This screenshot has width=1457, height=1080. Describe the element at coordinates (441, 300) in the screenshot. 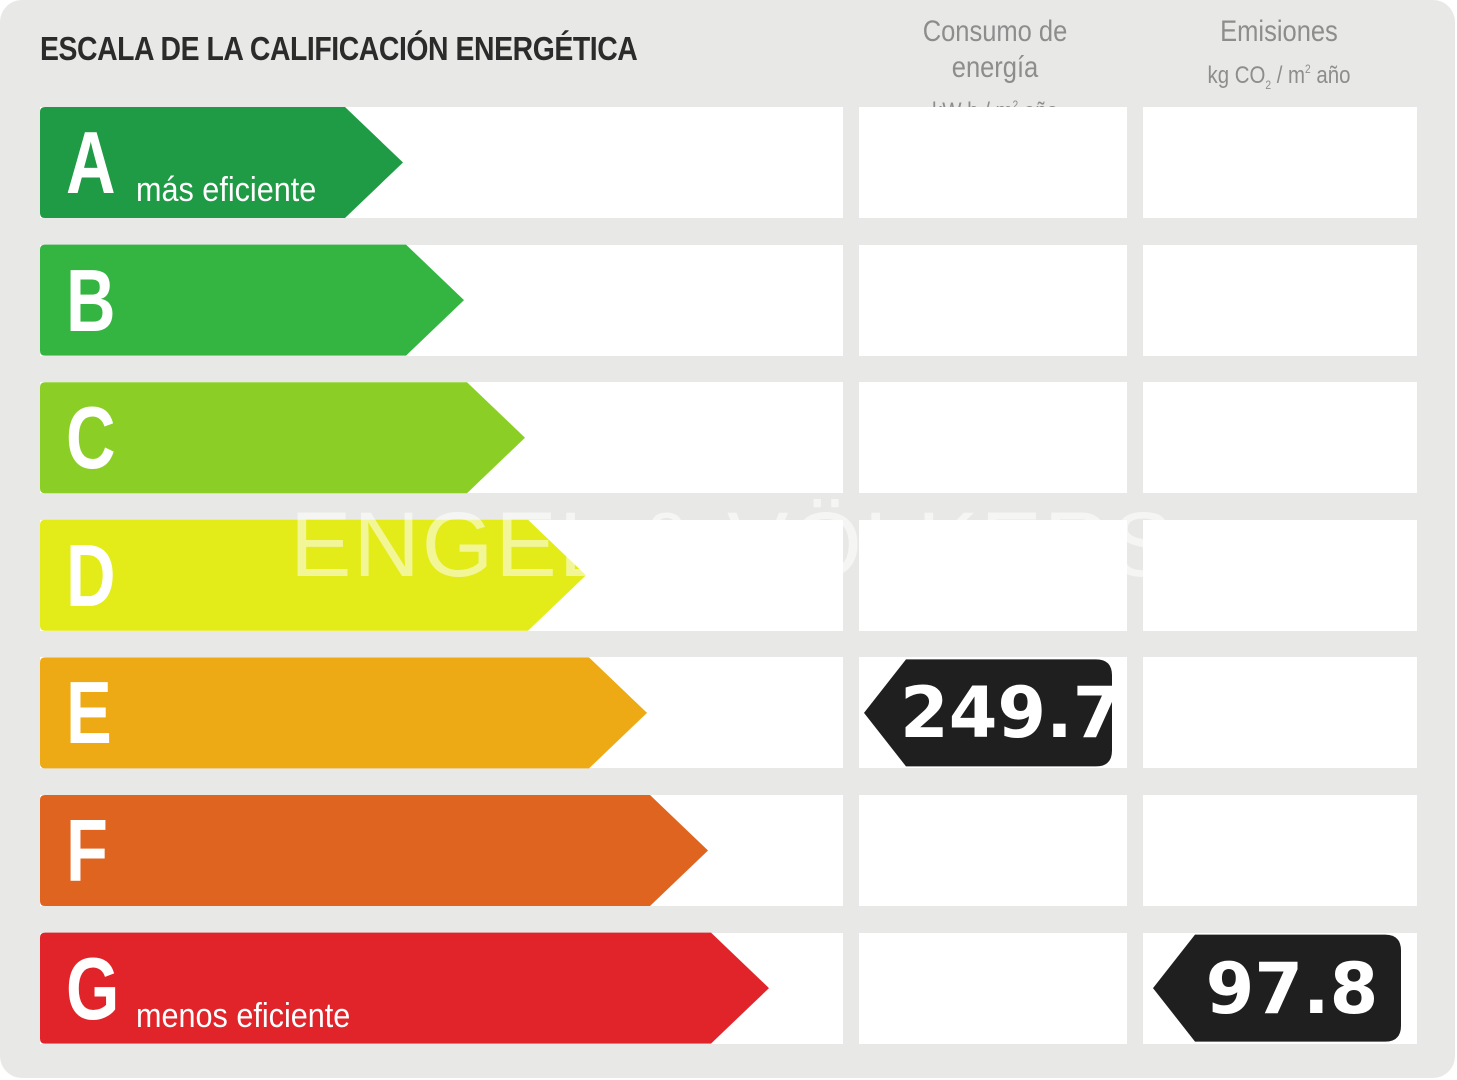

I see `row-b-background` at that location.